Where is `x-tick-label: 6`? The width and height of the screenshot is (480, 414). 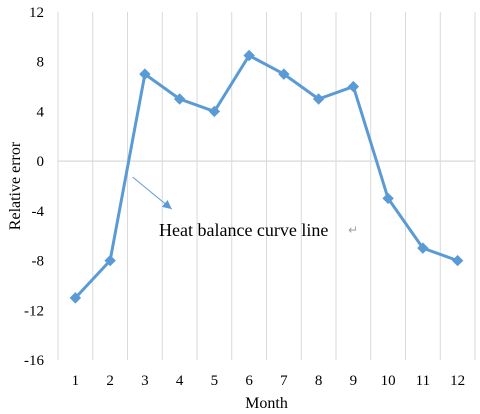 x-tick-label: 6 is located at coordinates (249, 381).